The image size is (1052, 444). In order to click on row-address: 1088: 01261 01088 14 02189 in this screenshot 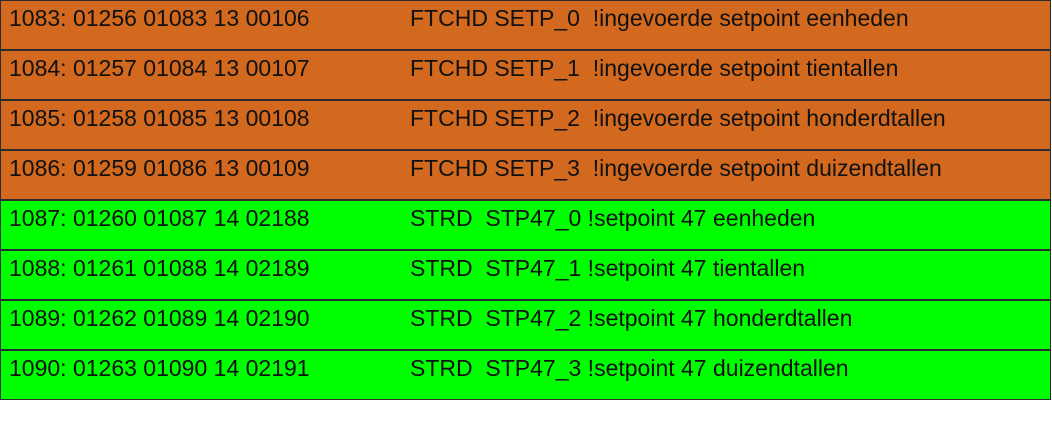, I will do `click(159, 268)`.